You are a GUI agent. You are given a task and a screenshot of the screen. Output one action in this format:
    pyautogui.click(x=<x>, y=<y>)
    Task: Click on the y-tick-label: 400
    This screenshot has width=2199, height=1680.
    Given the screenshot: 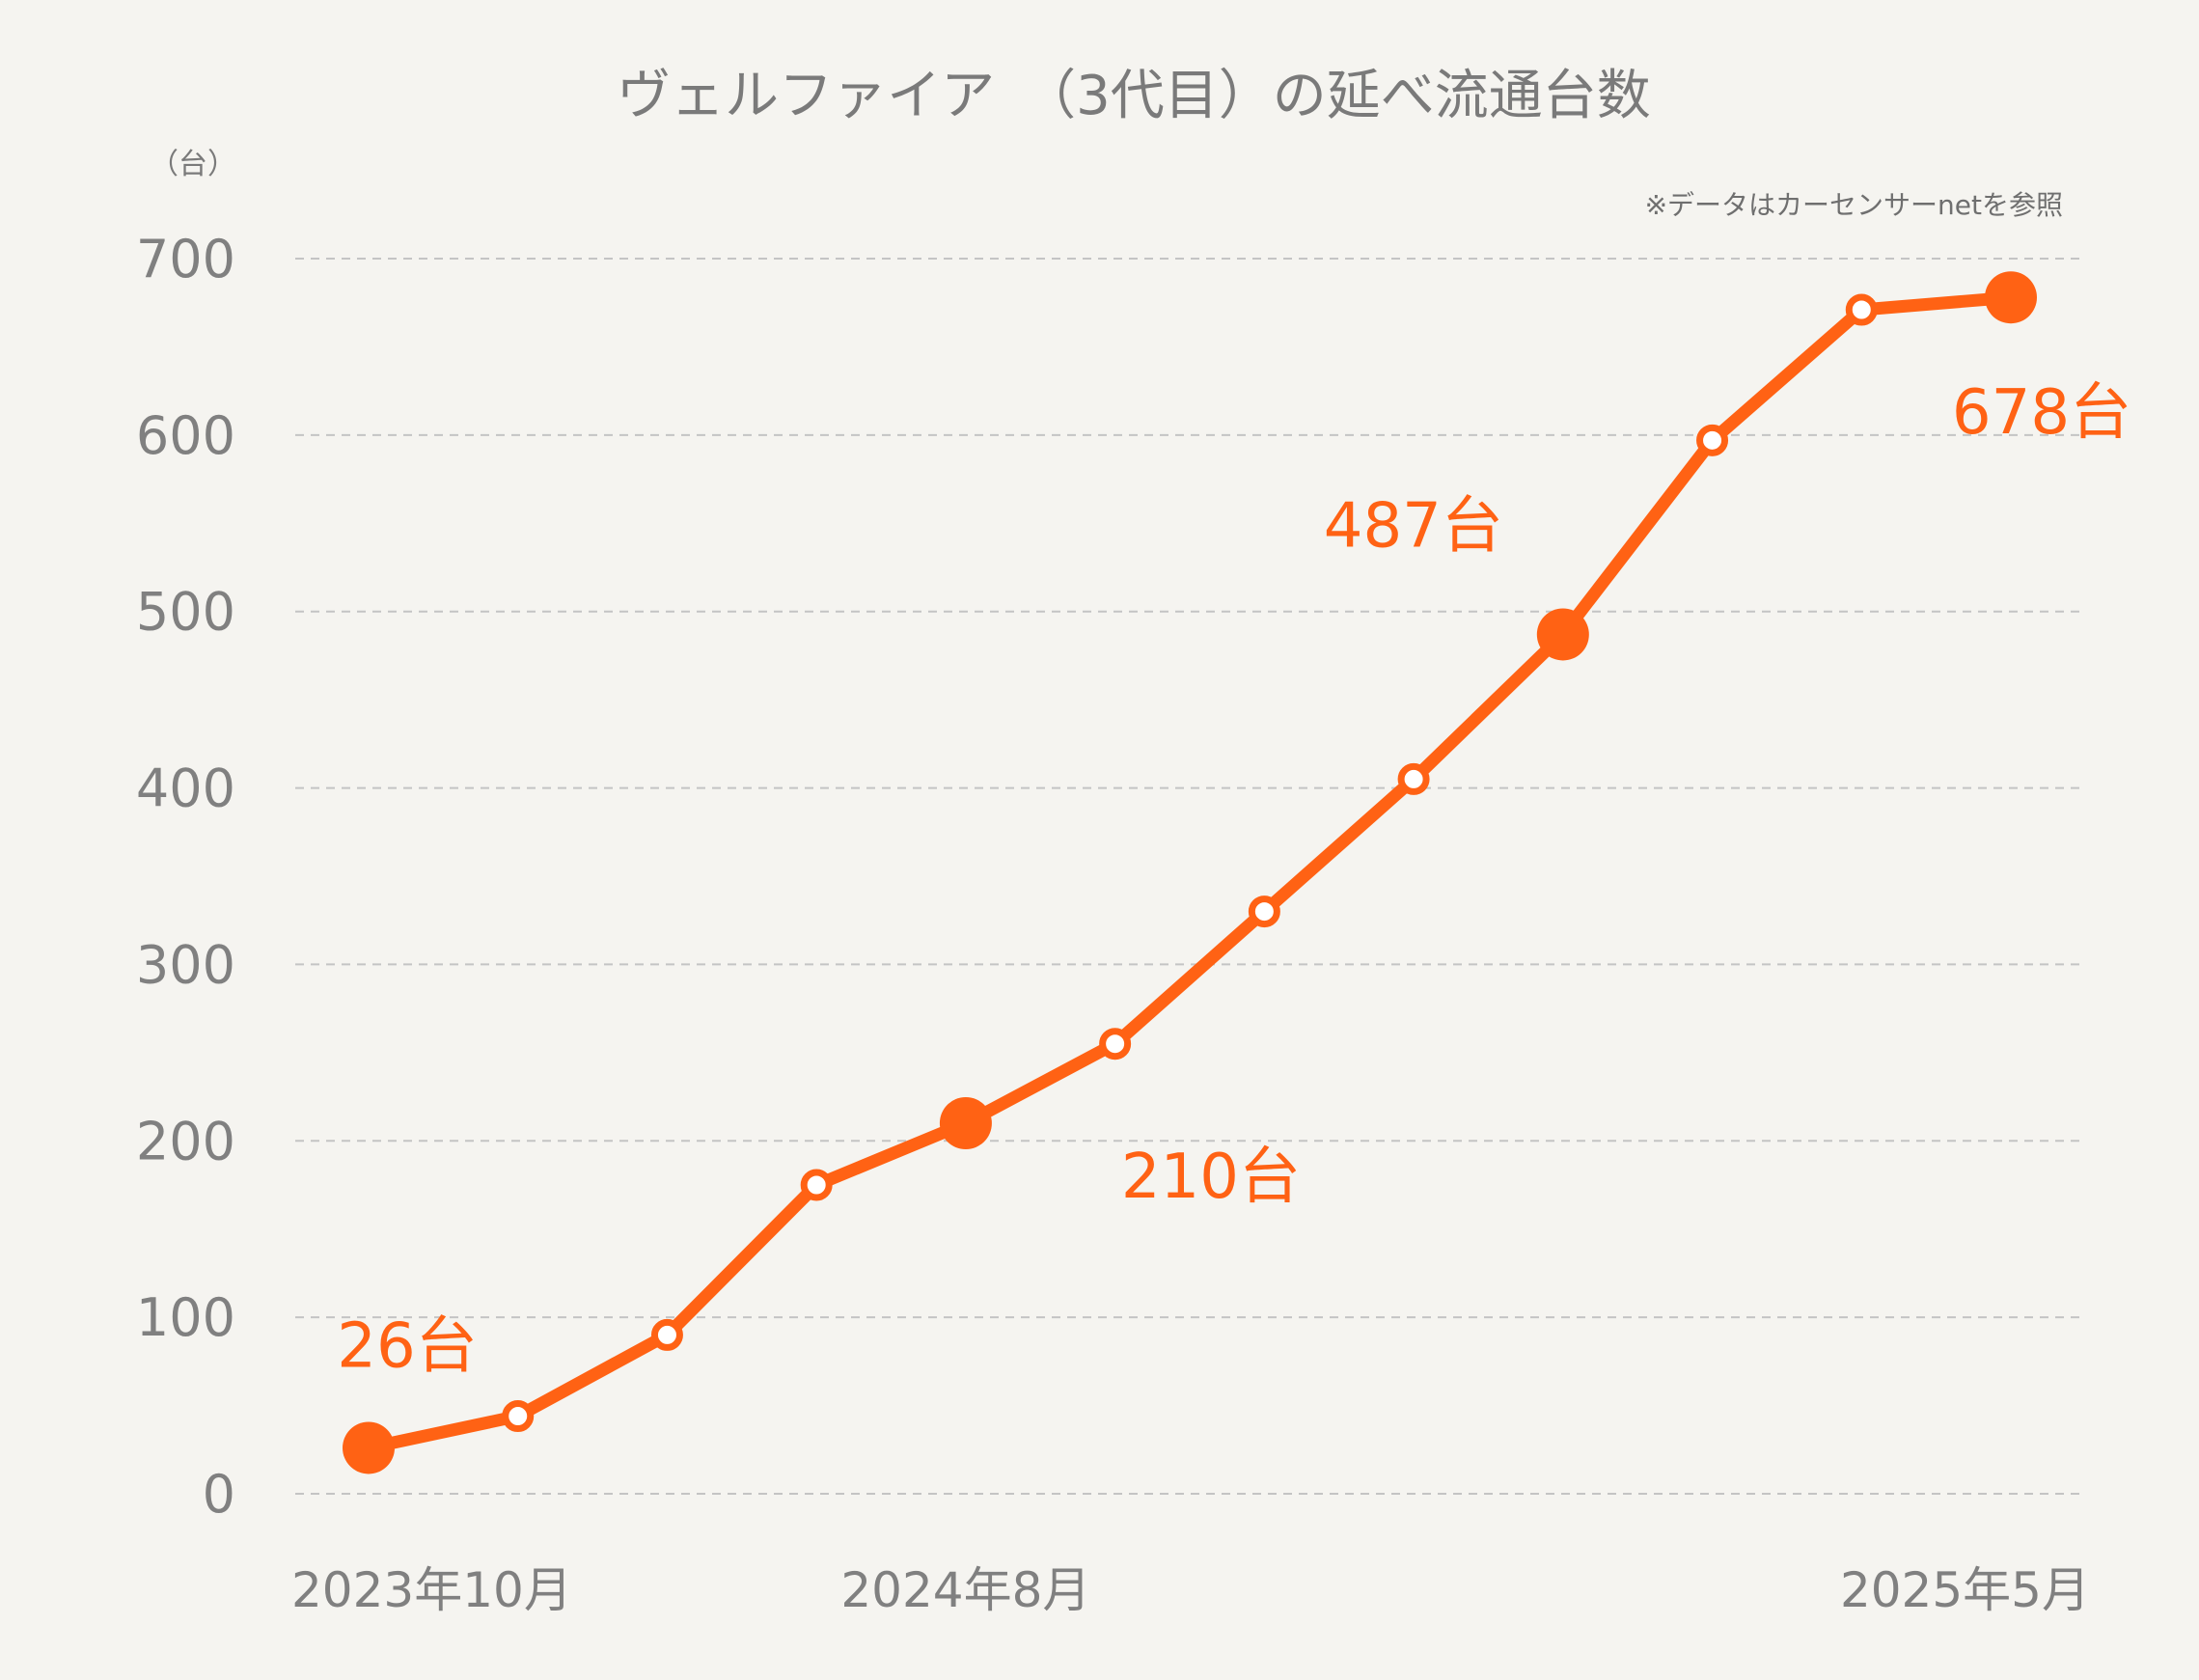 What is the action you would take?
    pyautogui.click(x=185, y=788)
    